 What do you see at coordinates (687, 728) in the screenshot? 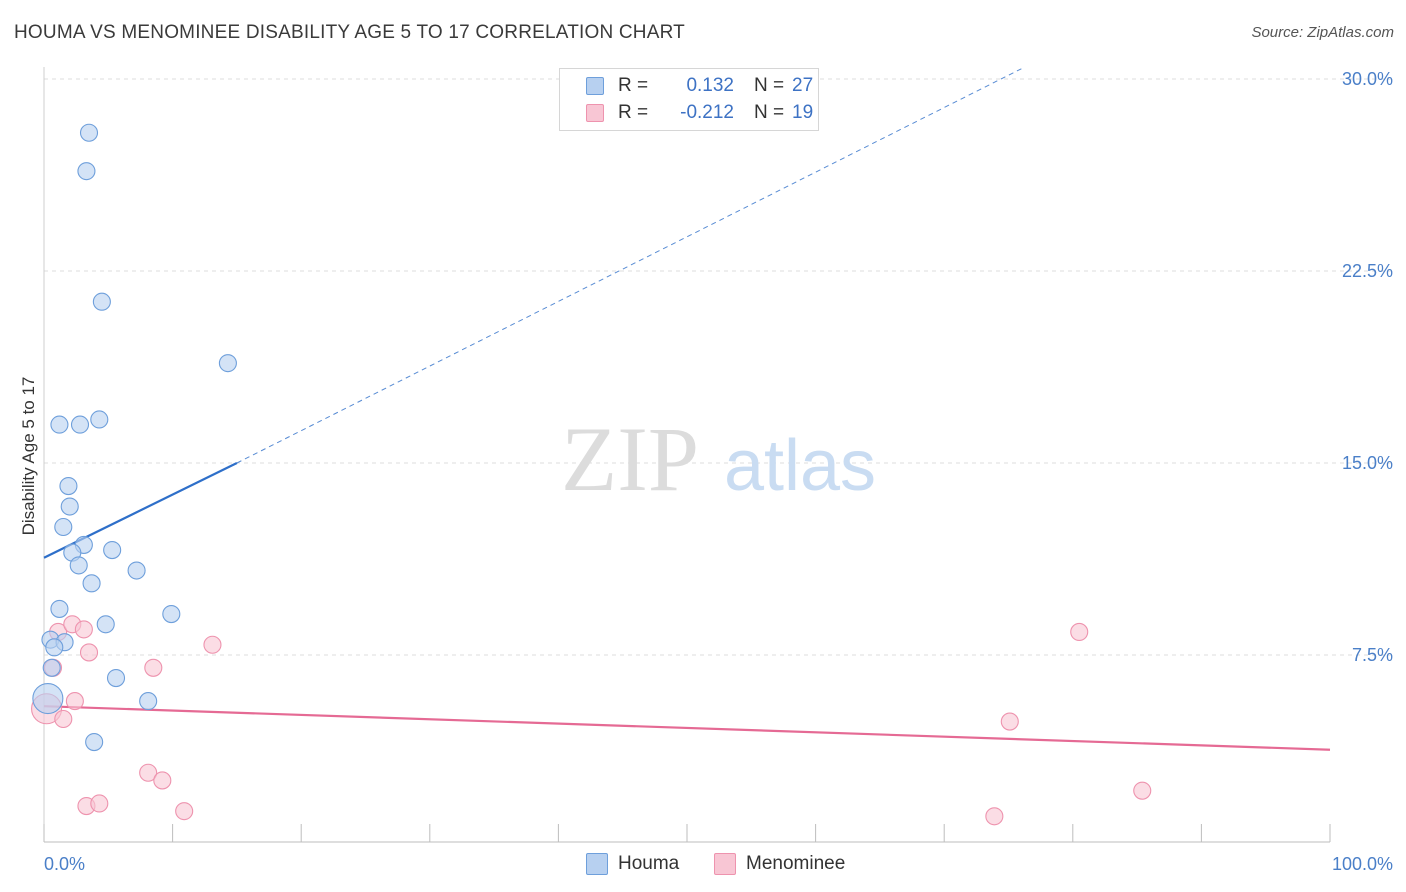
I see `menominee-trend-line` at bounding box center [687, 728].